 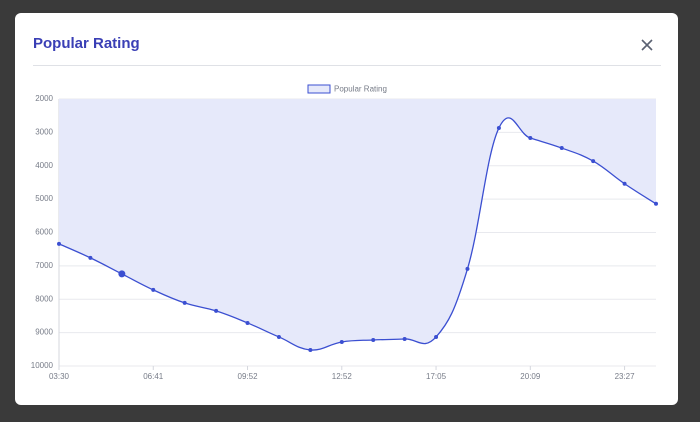 What do you see at coordinates (44, 332) in the screenshot?
I see `y-tick-label: 9000` at bounding box center [44, 332].